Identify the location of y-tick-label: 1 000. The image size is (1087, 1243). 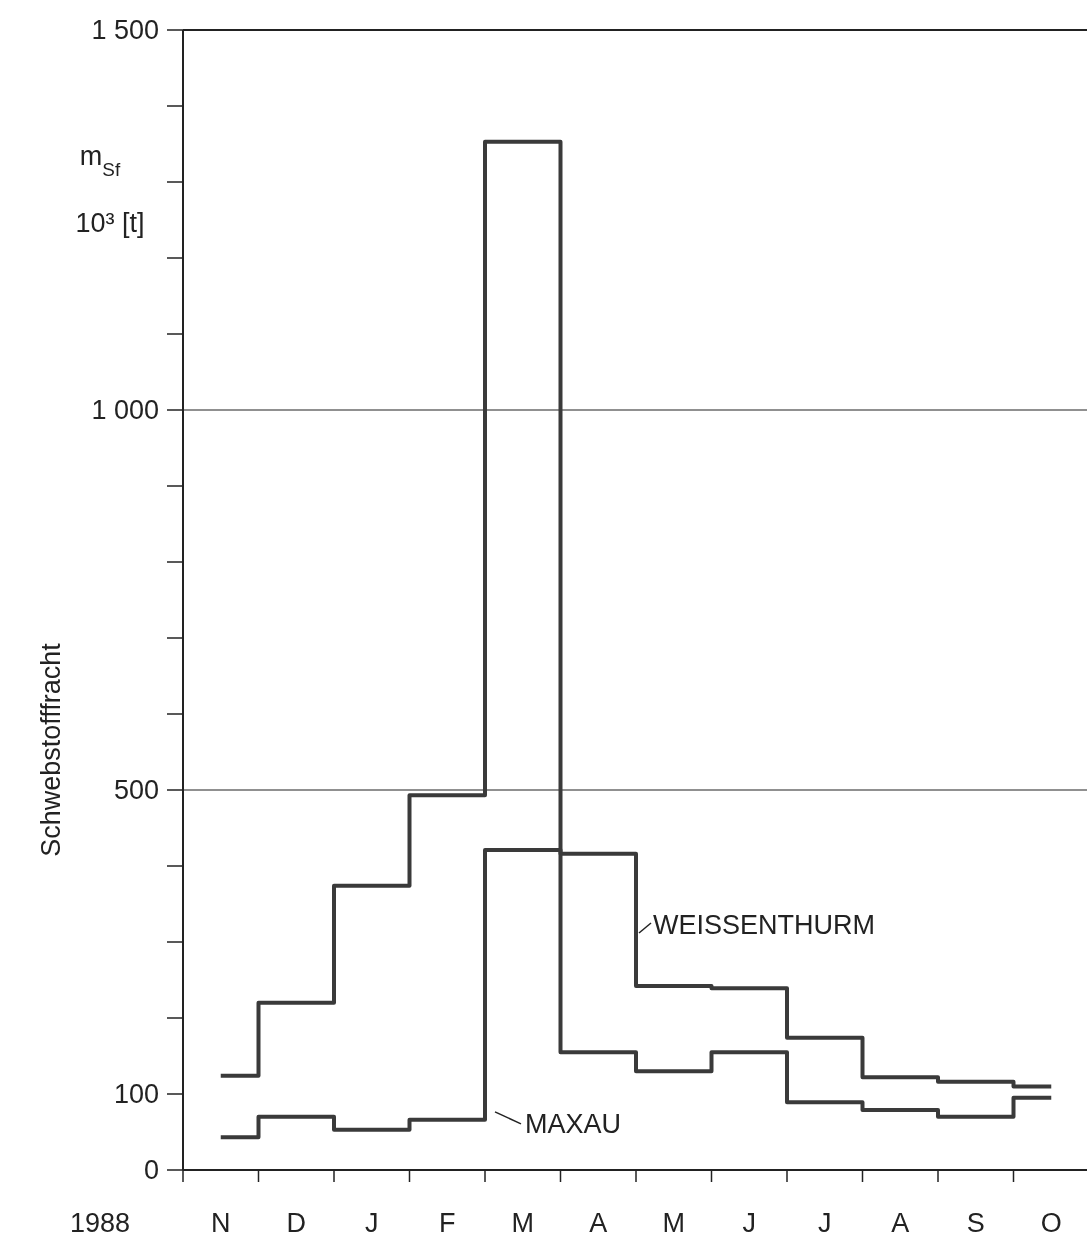
(125, 410).